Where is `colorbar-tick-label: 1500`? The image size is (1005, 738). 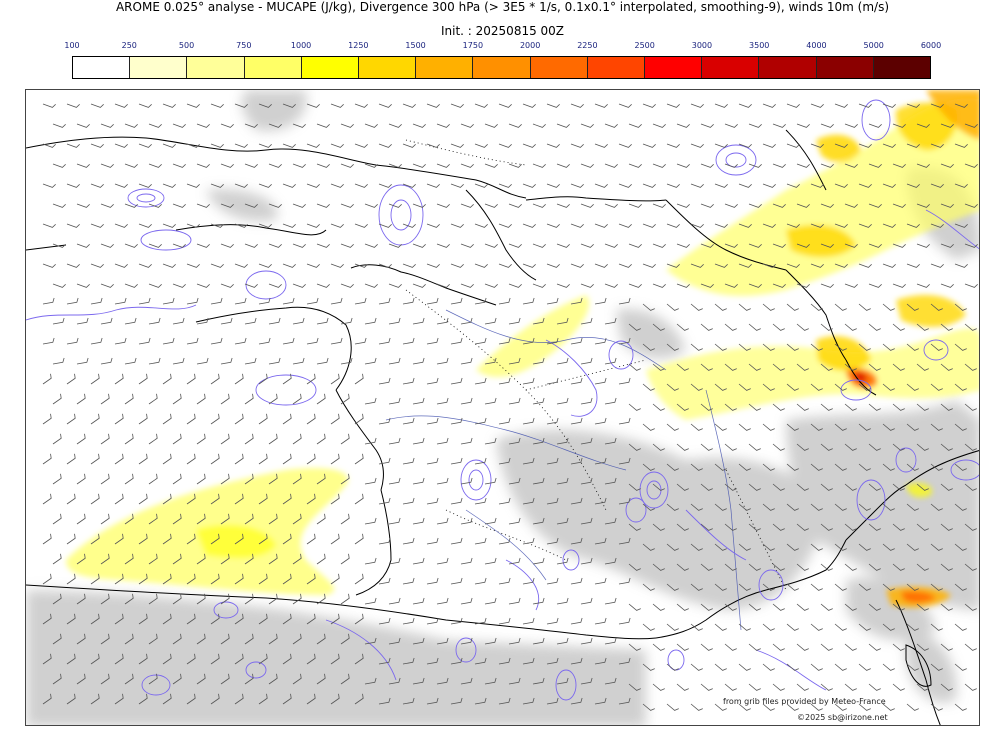 colorbar-tick-label: 1500 is located at coordinates (415, 45).